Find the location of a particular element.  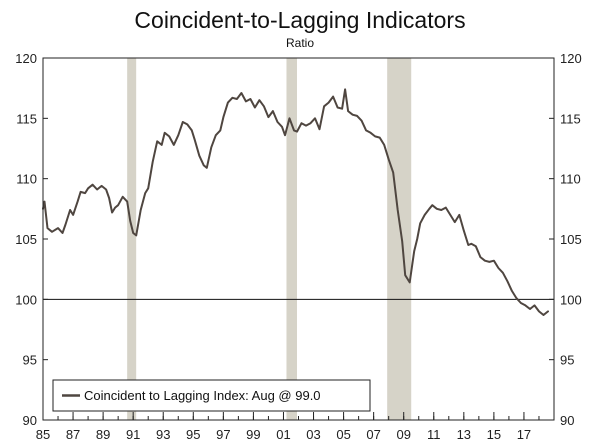

y-tick-label-left: 90 is located at coordinates (30, 420).